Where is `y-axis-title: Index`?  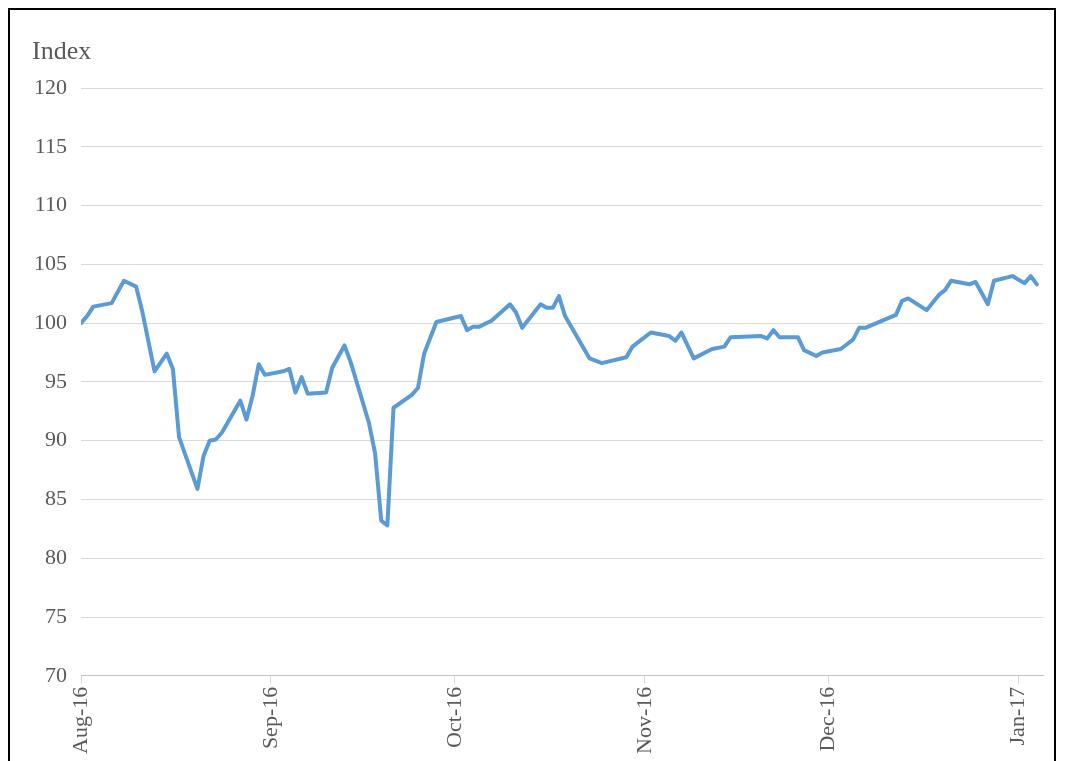
y-axis-title: Index is located at coordinates (62, 51).